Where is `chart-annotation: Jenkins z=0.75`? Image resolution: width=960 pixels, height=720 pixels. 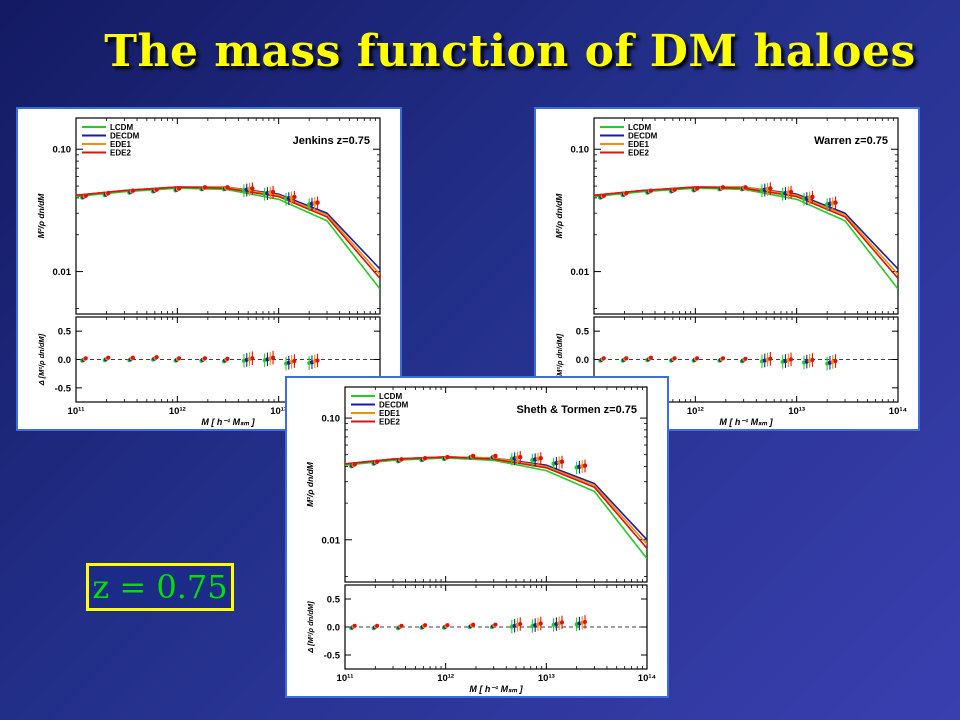 chart-annotation: Jenkins z=0.75 is located at coordinates (331, 141).